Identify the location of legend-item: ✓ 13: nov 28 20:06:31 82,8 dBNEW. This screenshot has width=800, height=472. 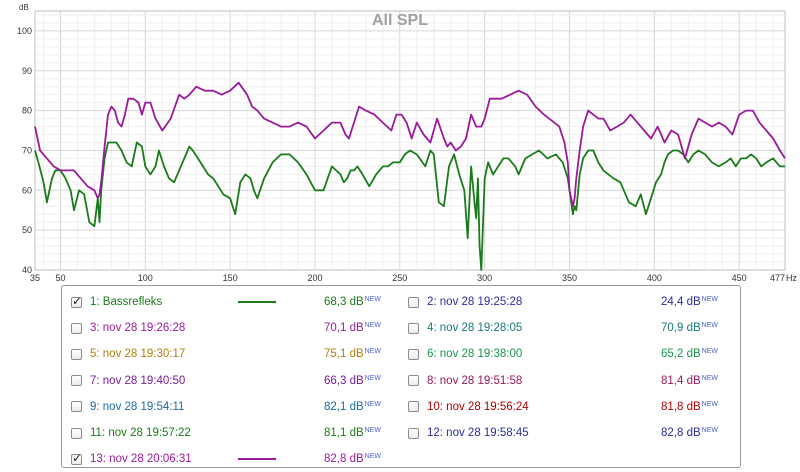
(231, 459).